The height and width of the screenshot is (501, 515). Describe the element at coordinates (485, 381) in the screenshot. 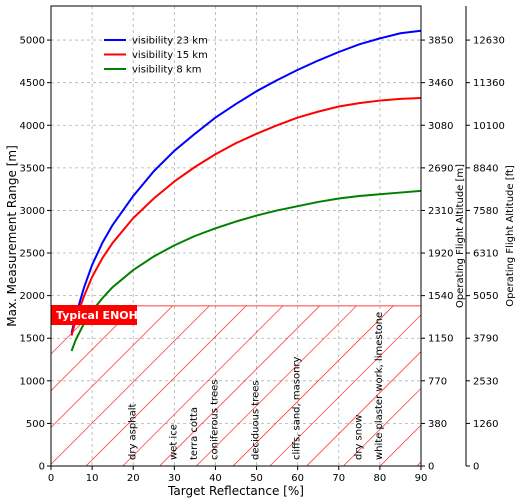

I see `right-tick-label: 2530` at that location.